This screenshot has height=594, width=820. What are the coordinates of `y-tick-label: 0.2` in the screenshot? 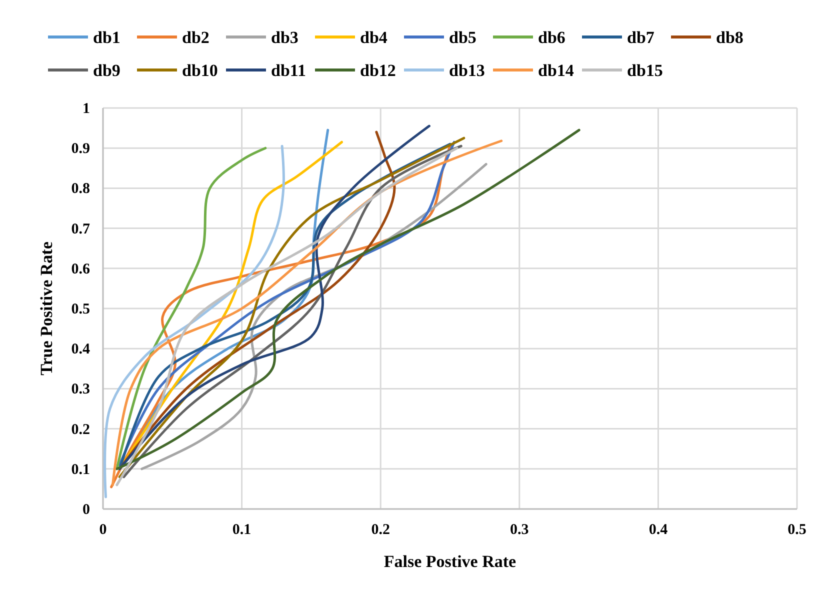 It's located at (80, 430).